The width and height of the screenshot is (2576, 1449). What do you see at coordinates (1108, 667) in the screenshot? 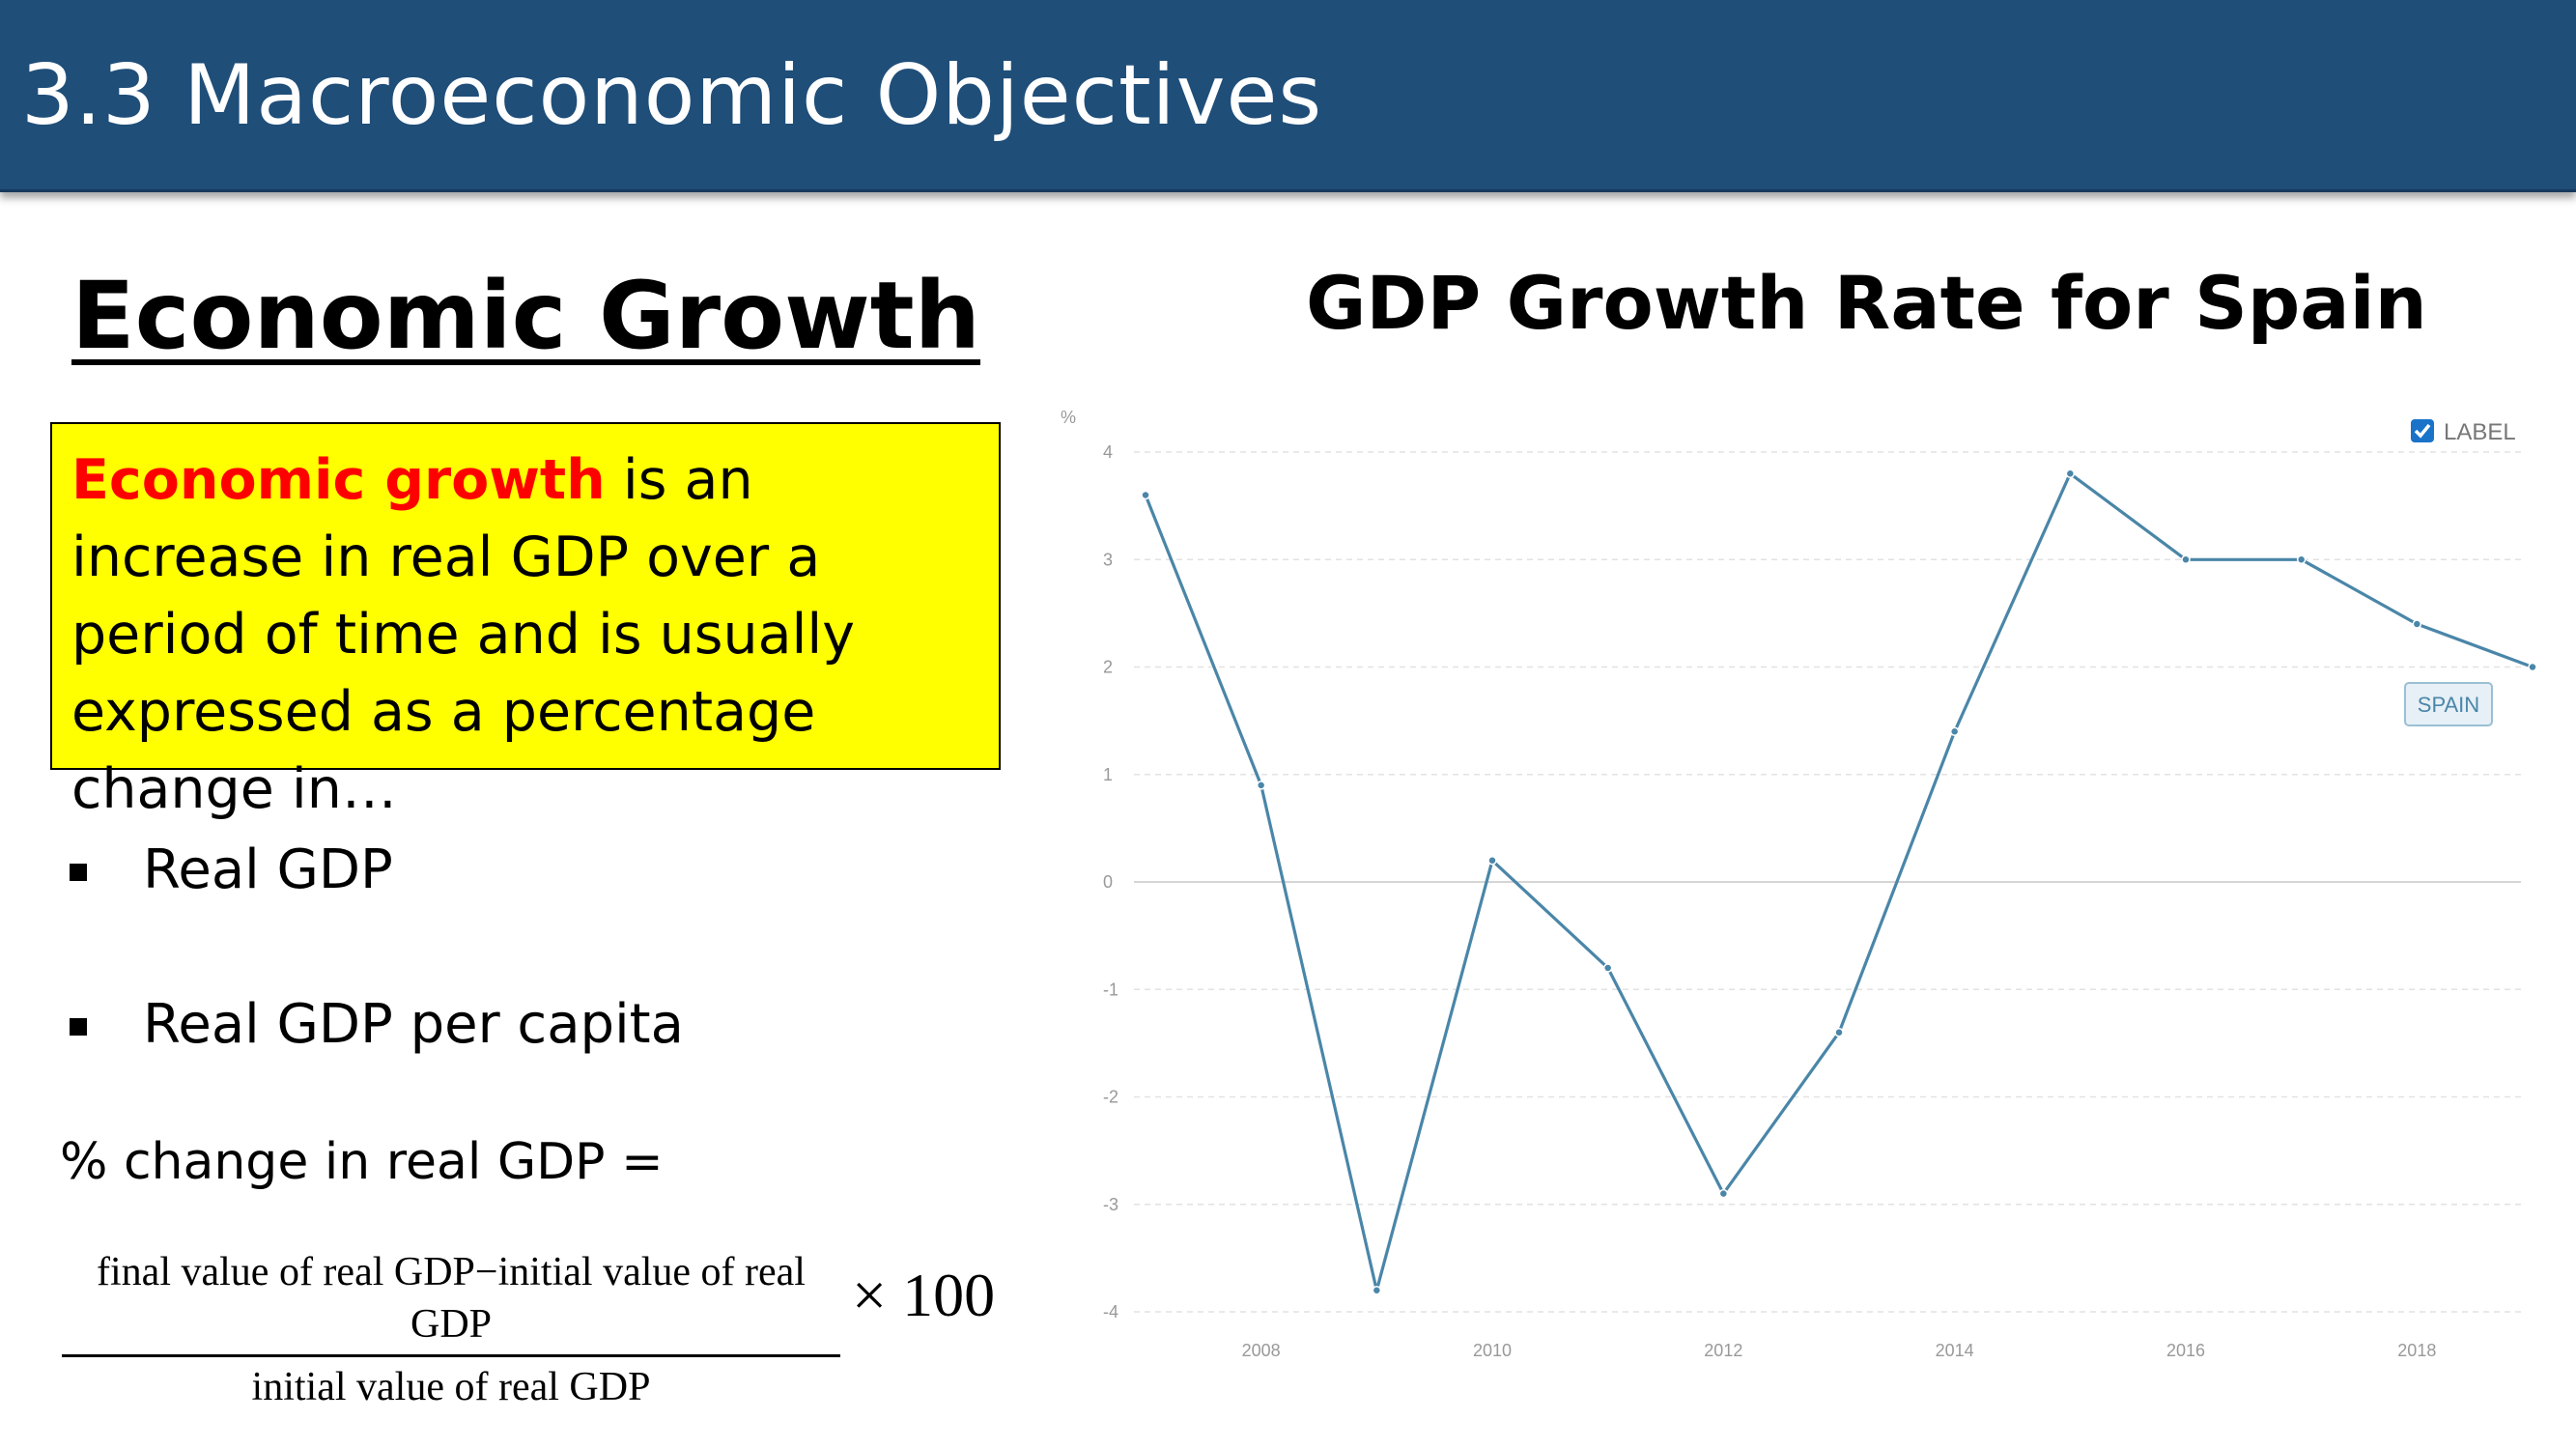
I see `y-tick-label: 2` at bounding box center [1108, 667].